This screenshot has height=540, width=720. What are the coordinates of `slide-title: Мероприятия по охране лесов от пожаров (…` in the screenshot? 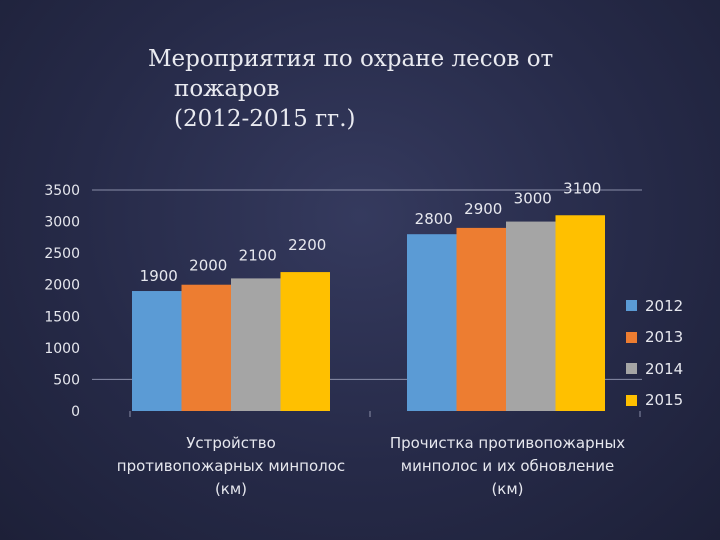 It's located at (383, 89).